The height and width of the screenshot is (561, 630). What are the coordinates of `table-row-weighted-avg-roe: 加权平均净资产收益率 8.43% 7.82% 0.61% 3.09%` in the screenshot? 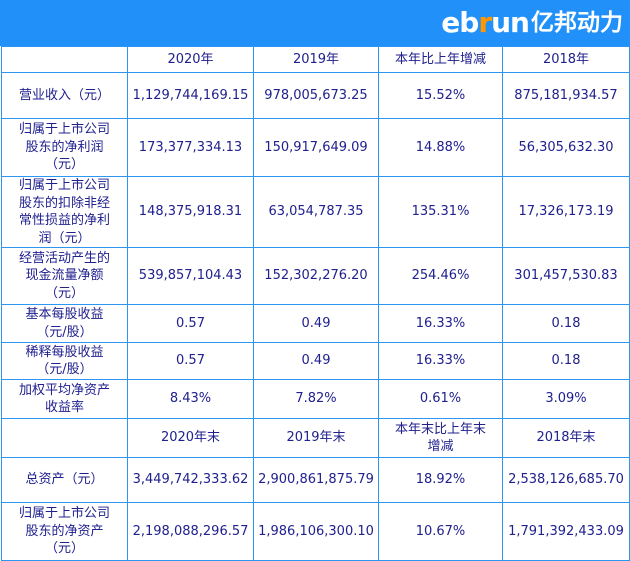 It's located at (315, 399).